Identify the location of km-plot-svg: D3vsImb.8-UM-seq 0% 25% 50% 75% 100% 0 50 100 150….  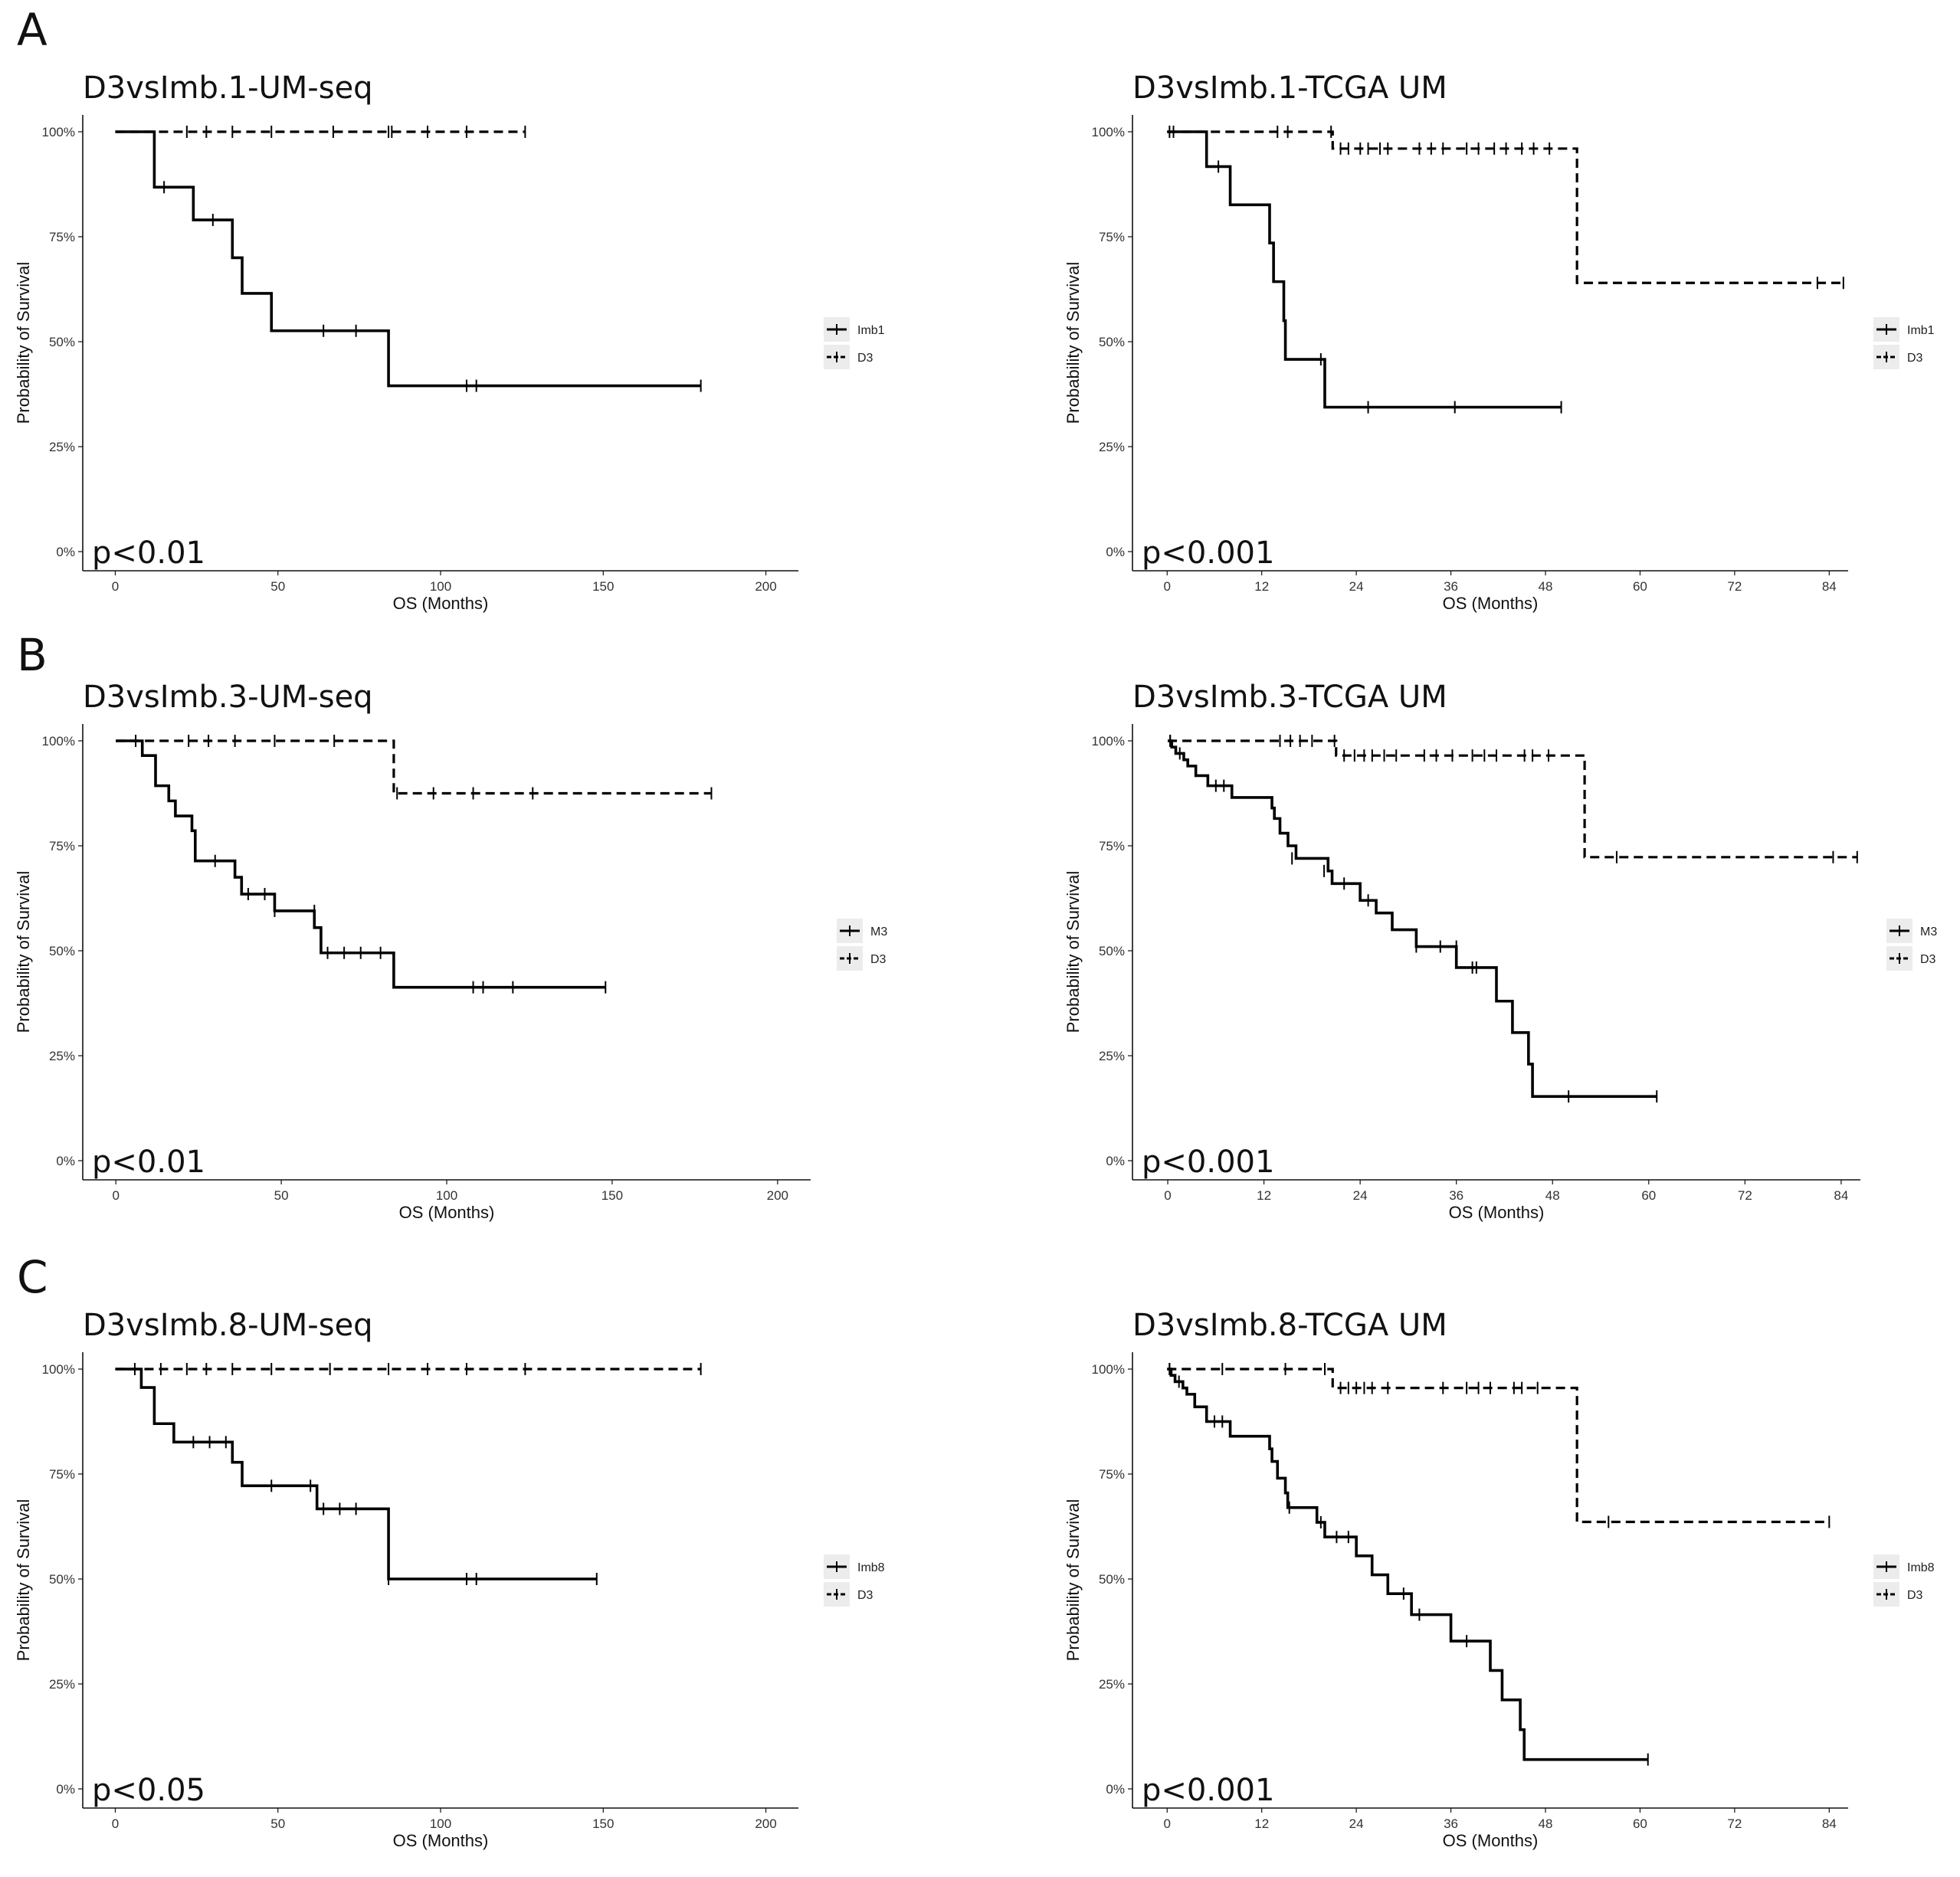
(450, 1579).